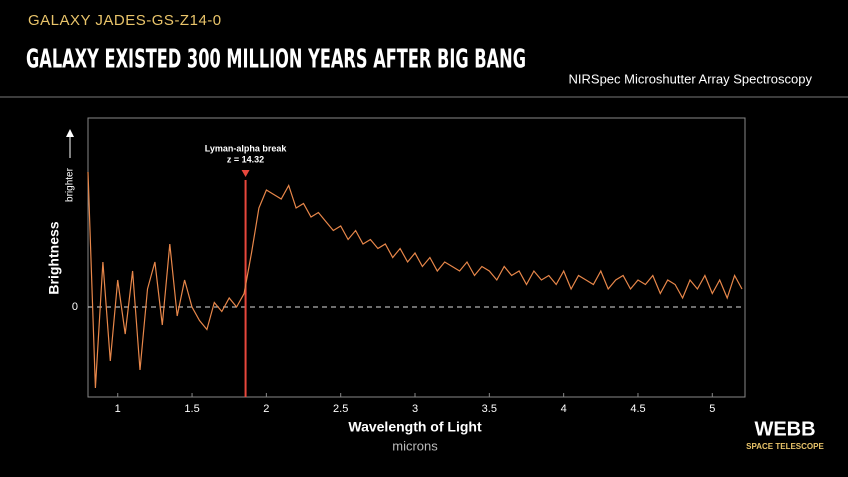  Describe the element at coordinates (118, 409) in the screenshot. I see `x-tick-label: 1` at that location.